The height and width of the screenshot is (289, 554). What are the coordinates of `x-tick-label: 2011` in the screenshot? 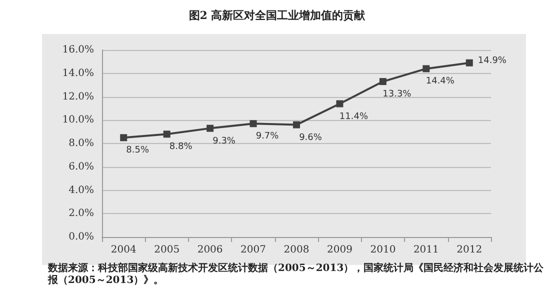 It's located at (426, 250).